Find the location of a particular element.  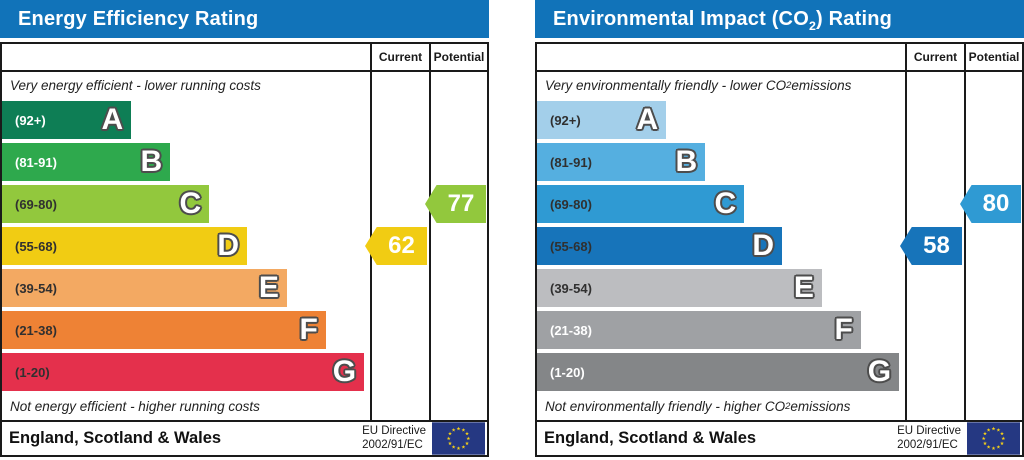

band-row: (21-38) F is located at coordinates (244, 330).